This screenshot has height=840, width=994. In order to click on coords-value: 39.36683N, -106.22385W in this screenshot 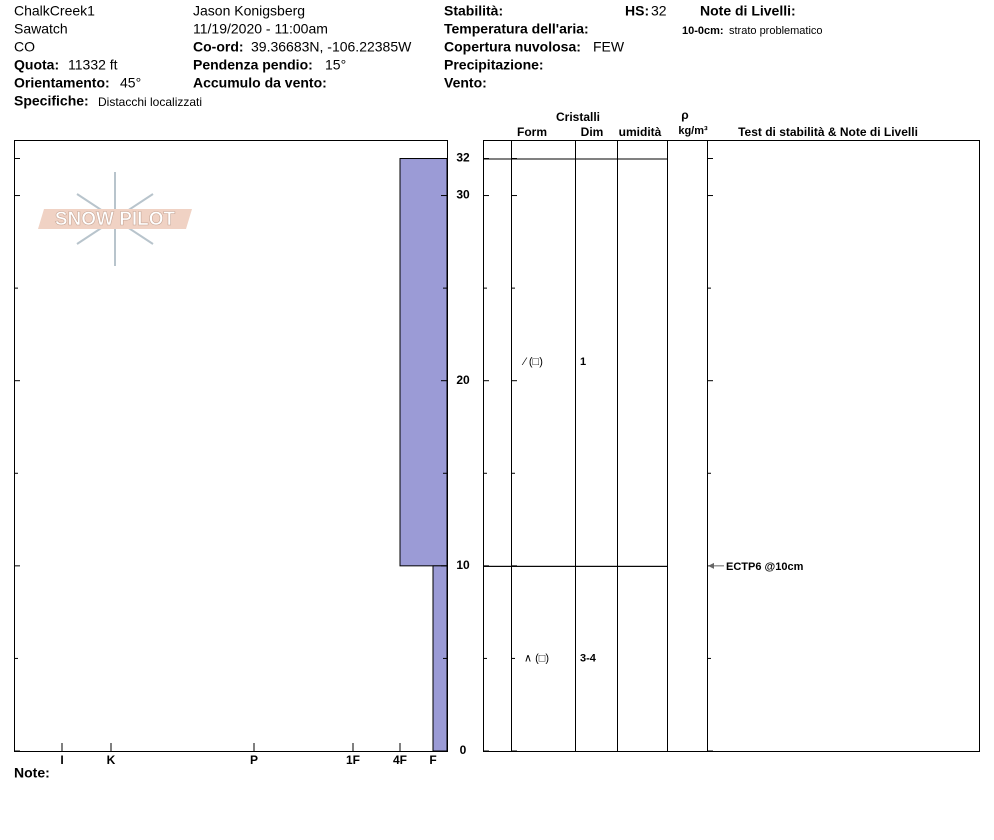, I will do `click(331, 47)`.